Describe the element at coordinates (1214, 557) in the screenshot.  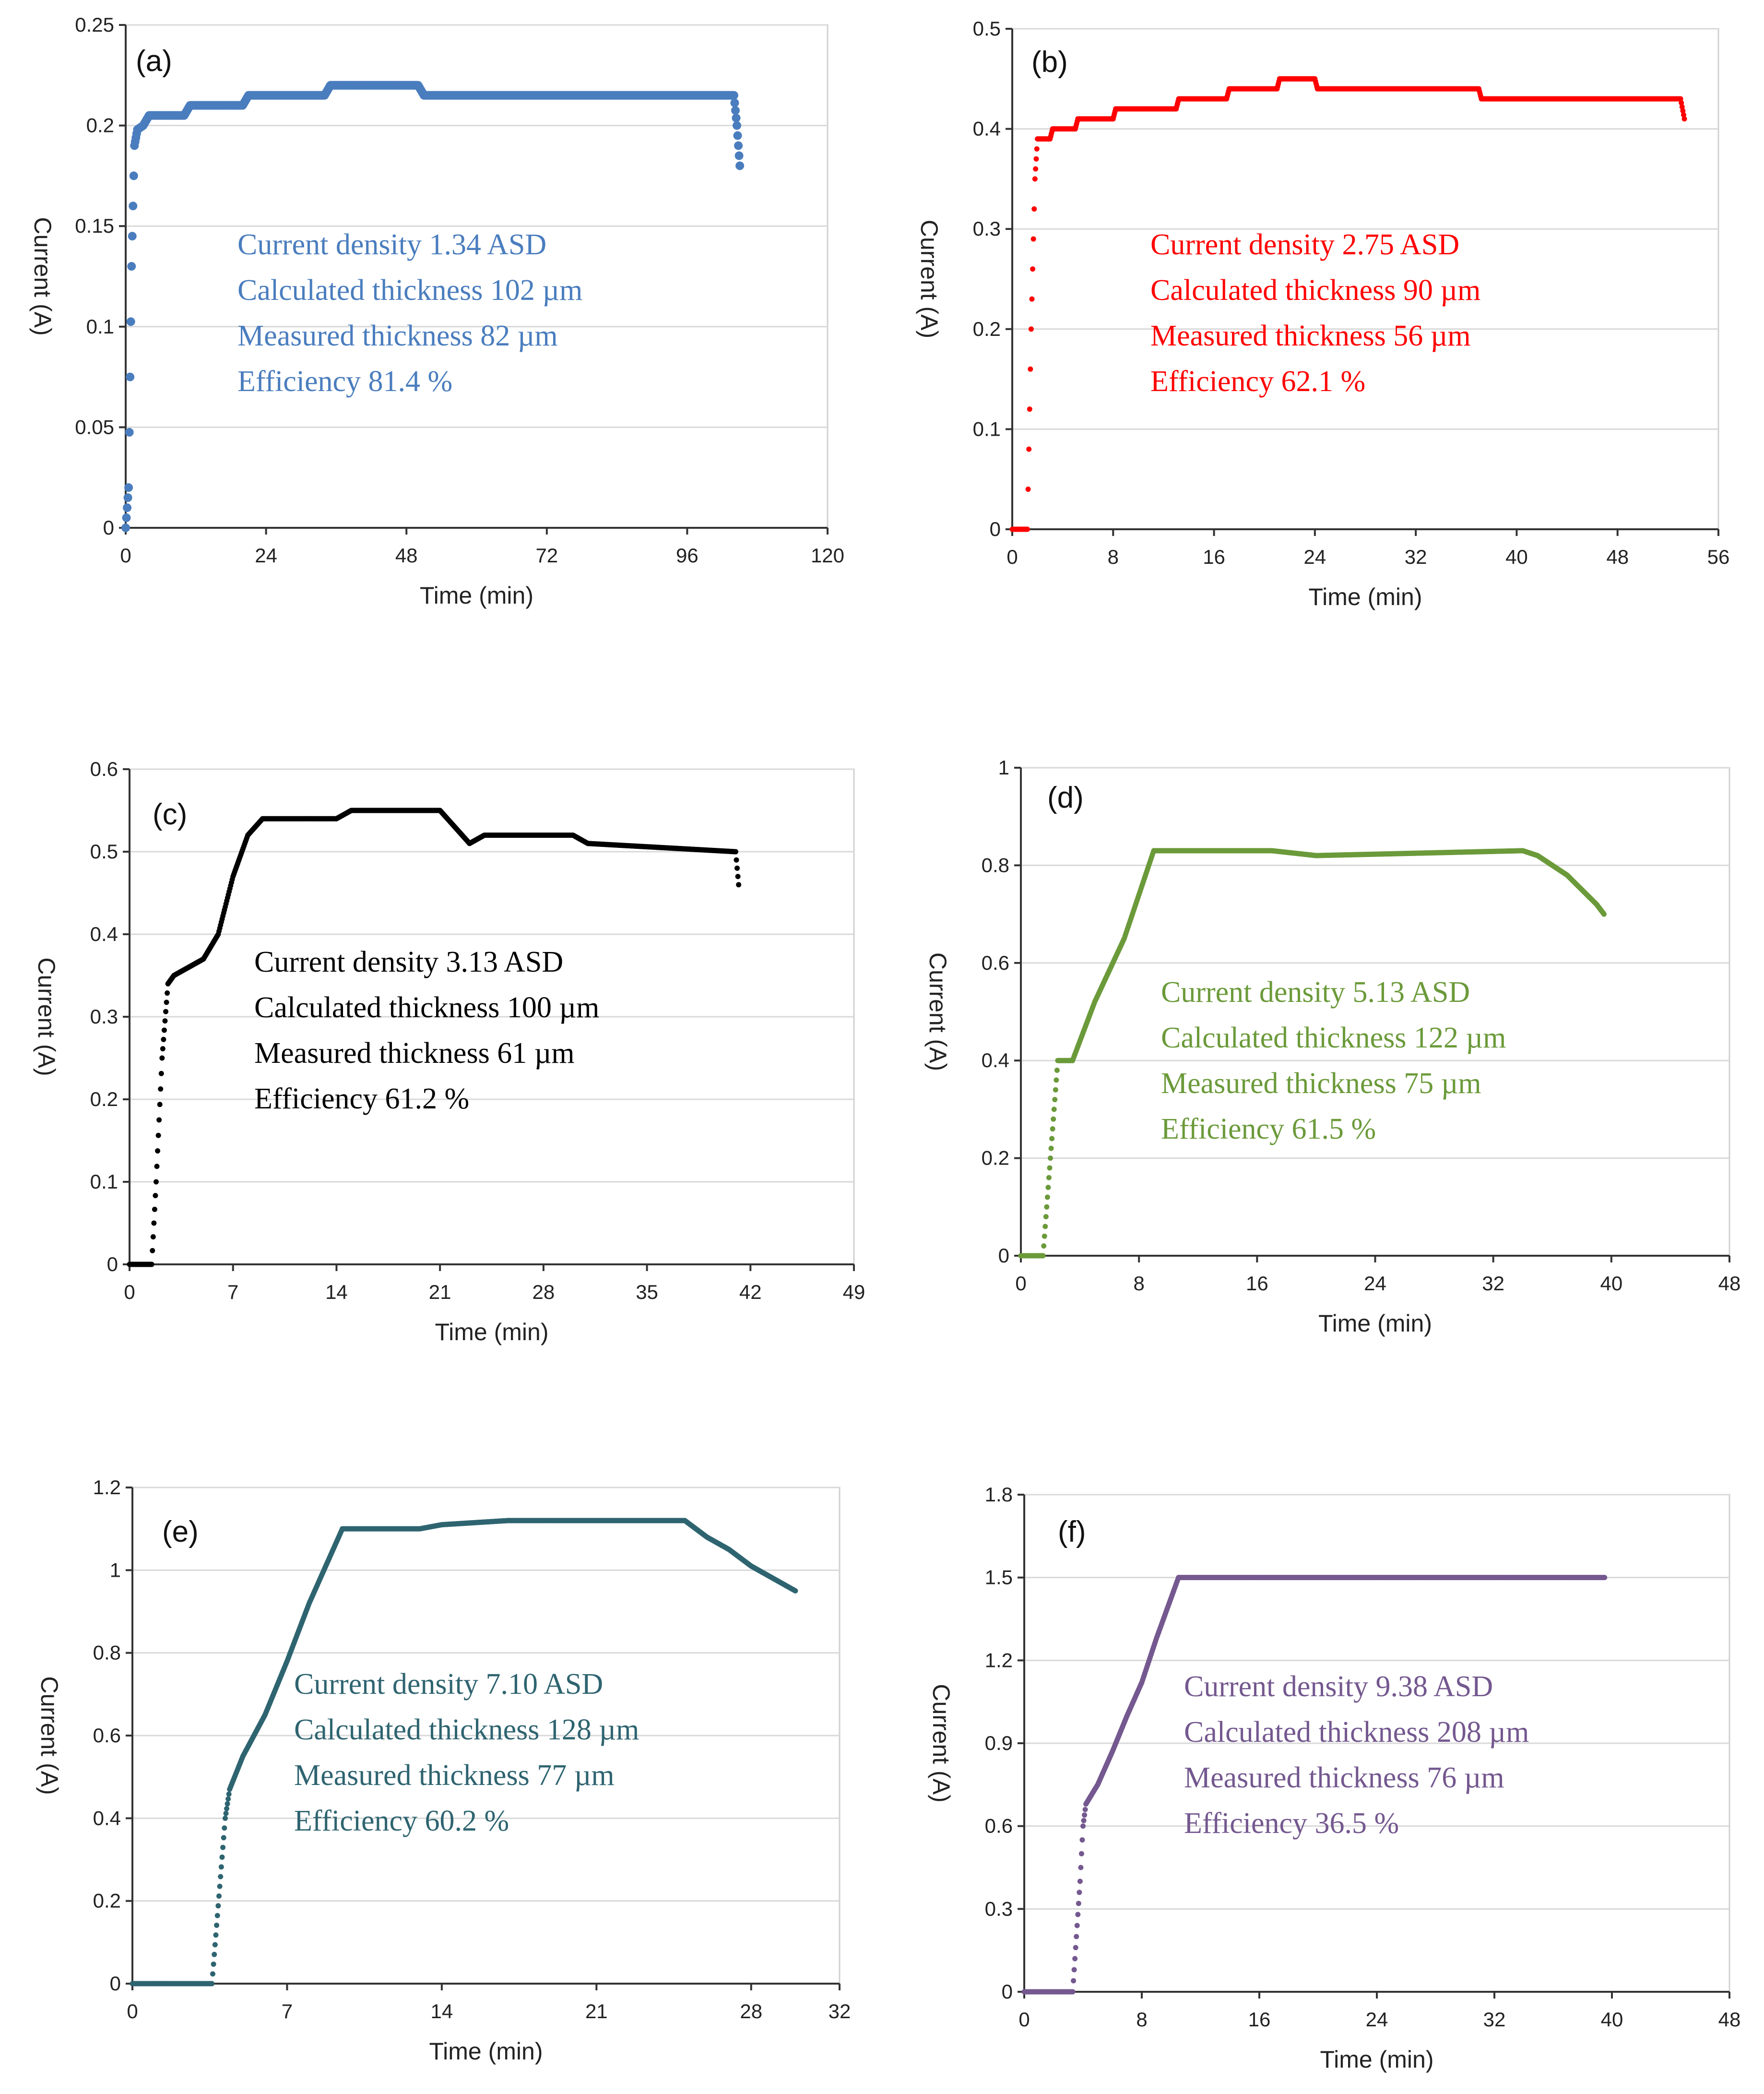
I see `x-tick-label: 16` at that location.